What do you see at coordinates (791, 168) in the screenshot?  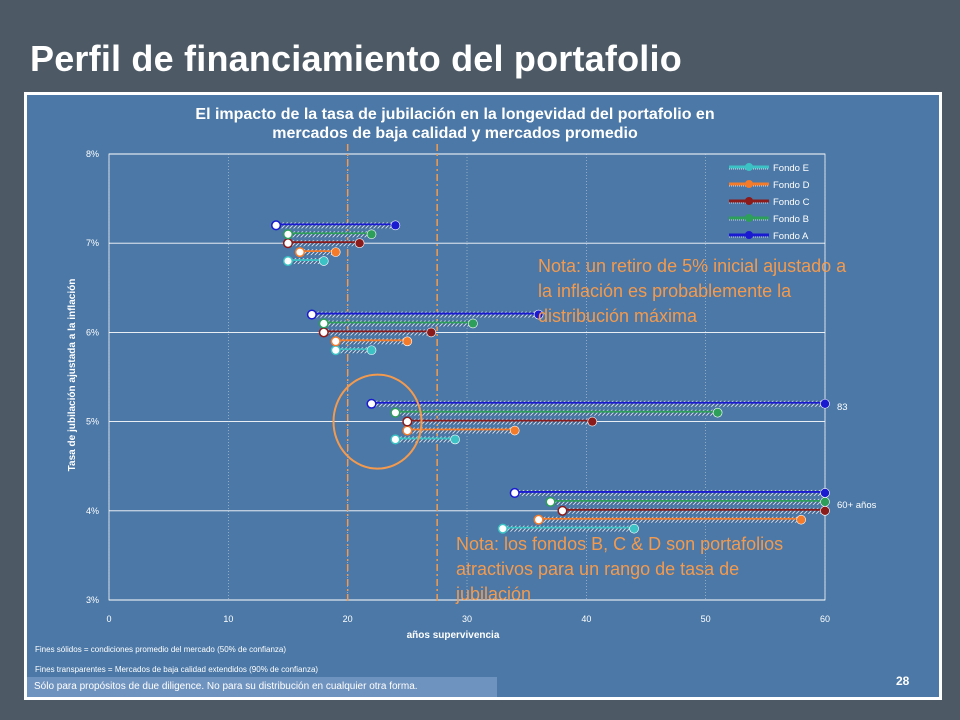 I see `legend-label: Fondo E` at bounding box center [791, 168].